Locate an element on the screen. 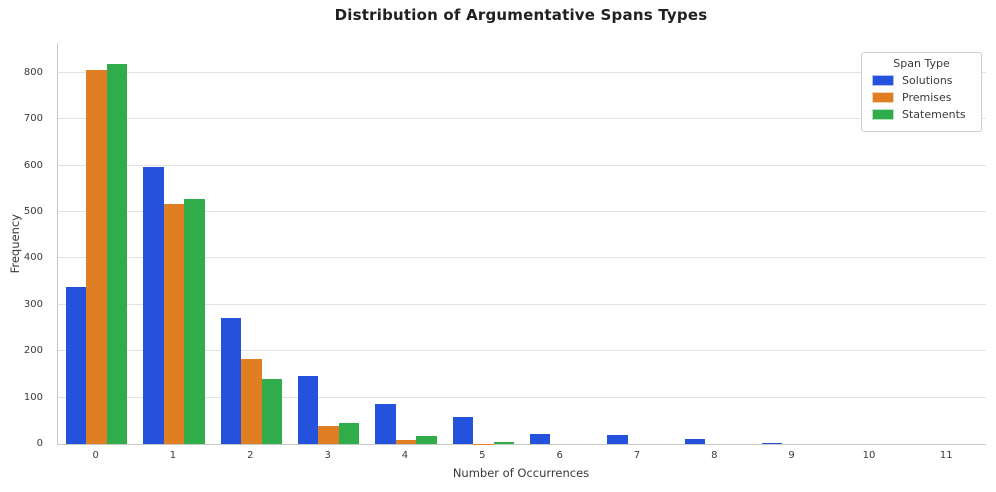 The height and width of the screenshot is (492, 996). legend-title: Span Type is located at coordinates (921, 63).